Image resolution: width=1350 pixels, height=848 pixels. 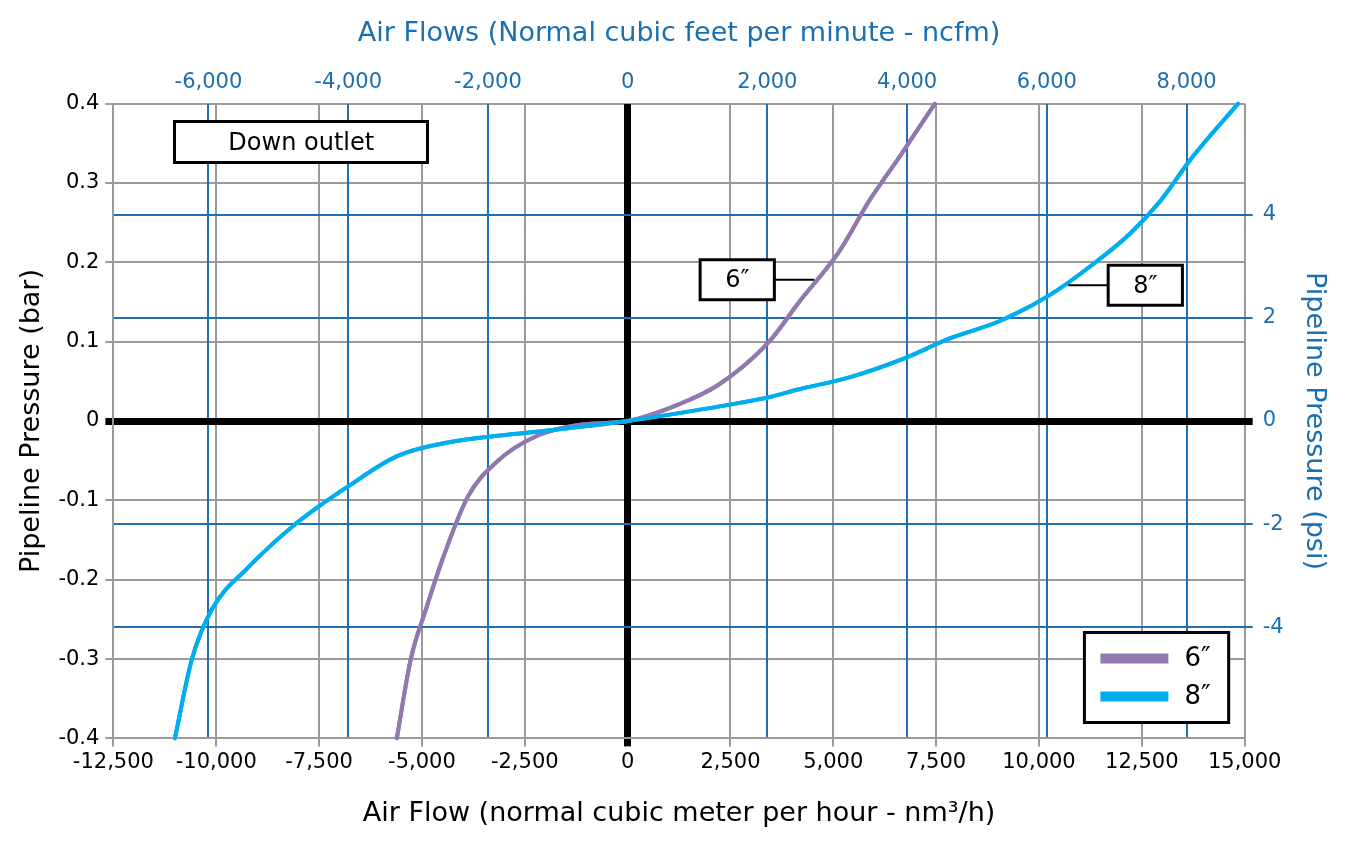 I want to click on x-axis-title: Air Flow (normal cubic meter per hour - nm³/h), so click(x=679, y=811).